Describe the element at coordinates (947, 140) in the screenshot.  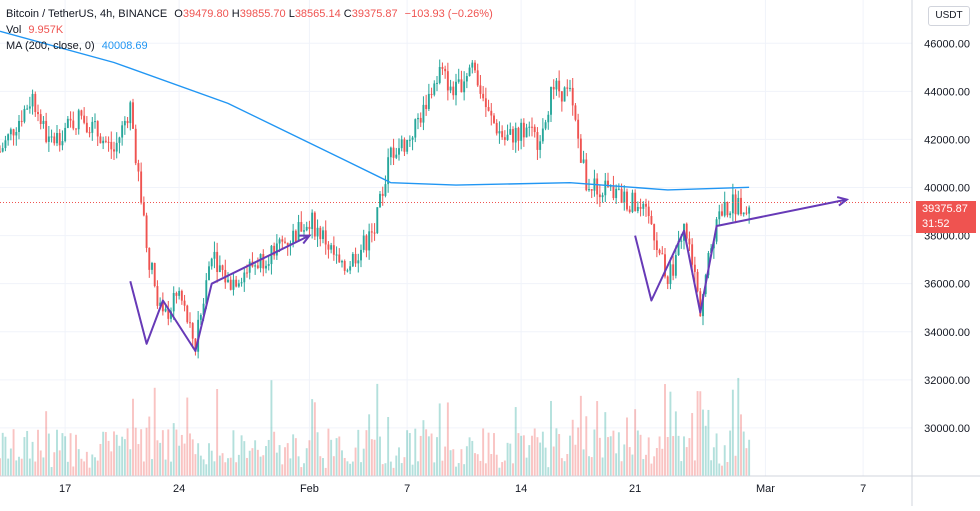
I see `y-tick-label: 42000.00` at that location.